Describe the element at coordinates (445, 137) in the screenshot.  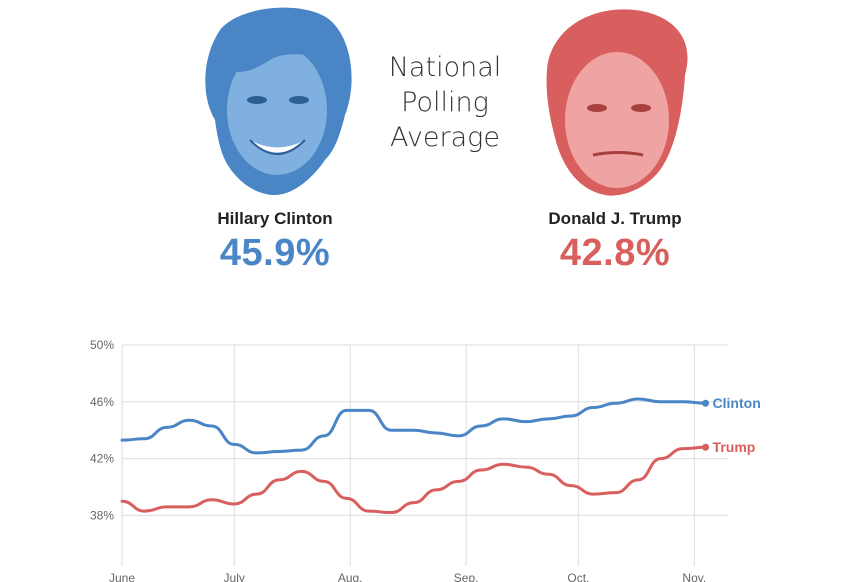
I see `title-line-3: Average` at that location.